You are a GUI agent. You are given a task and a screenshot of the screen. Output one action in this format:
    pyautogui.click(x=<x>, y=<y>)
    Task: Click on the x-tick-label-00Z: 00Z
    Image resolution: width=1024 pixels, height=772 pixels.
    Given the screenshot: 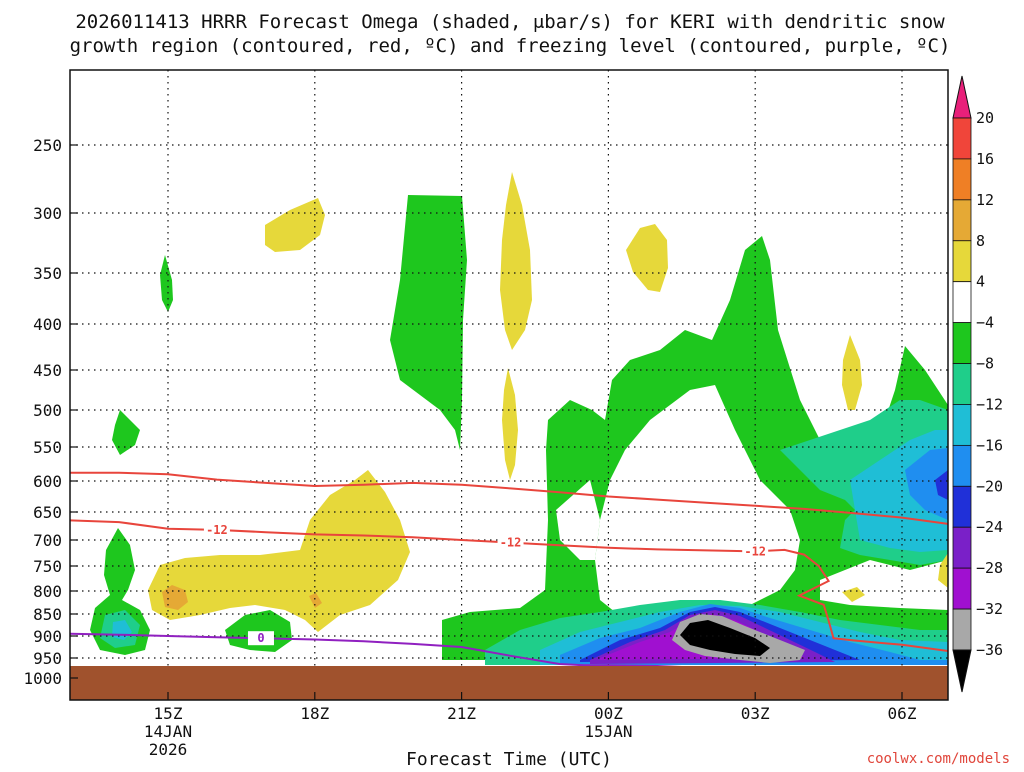 What is the action you would take?
    pyautogui.click(x=608, y=713)
    